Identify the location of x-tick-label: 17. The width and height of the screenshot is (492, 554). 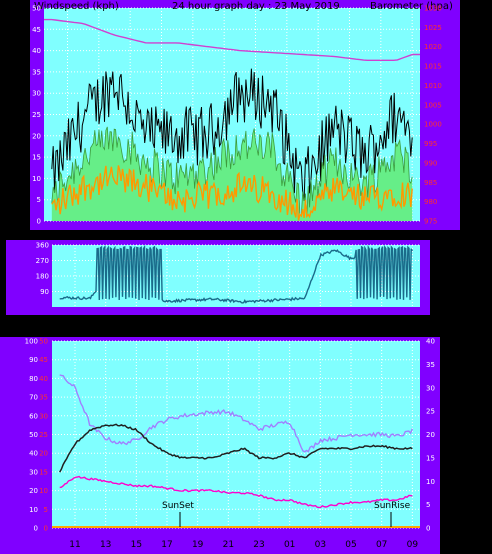
(166, 545).